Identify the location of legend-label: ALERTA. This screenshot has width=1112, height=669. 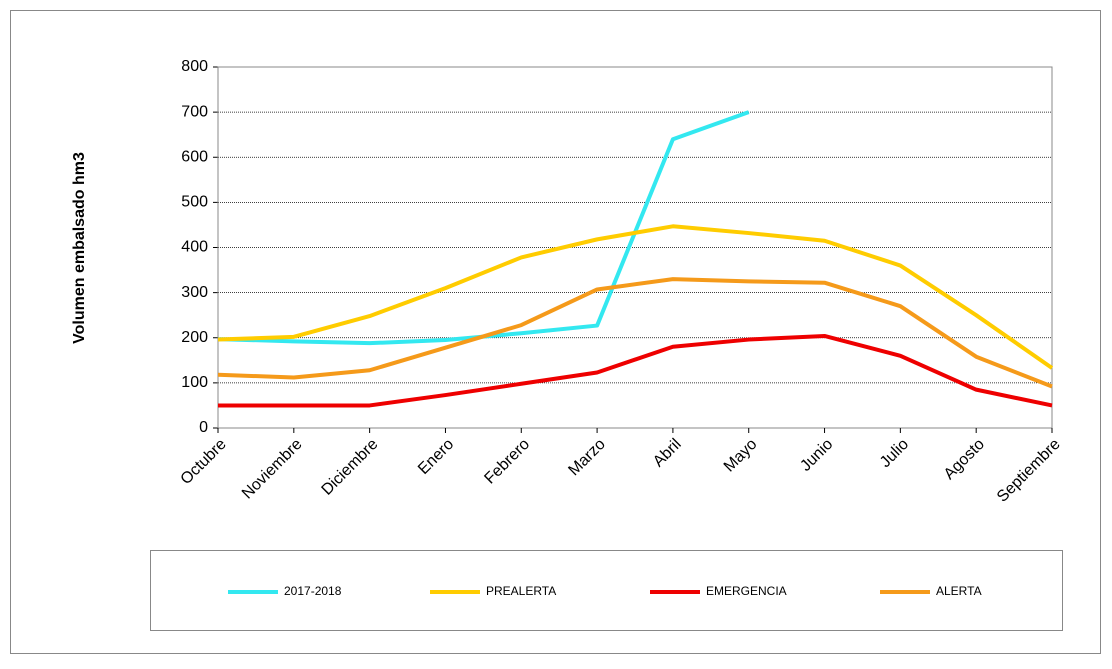
(959, 591).